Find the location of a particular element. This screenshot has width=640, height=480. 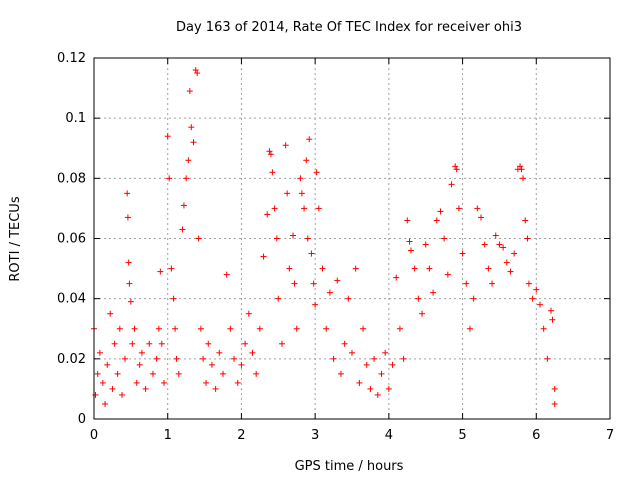

x-tick-label: 4 is located at coordinates (389, 435).